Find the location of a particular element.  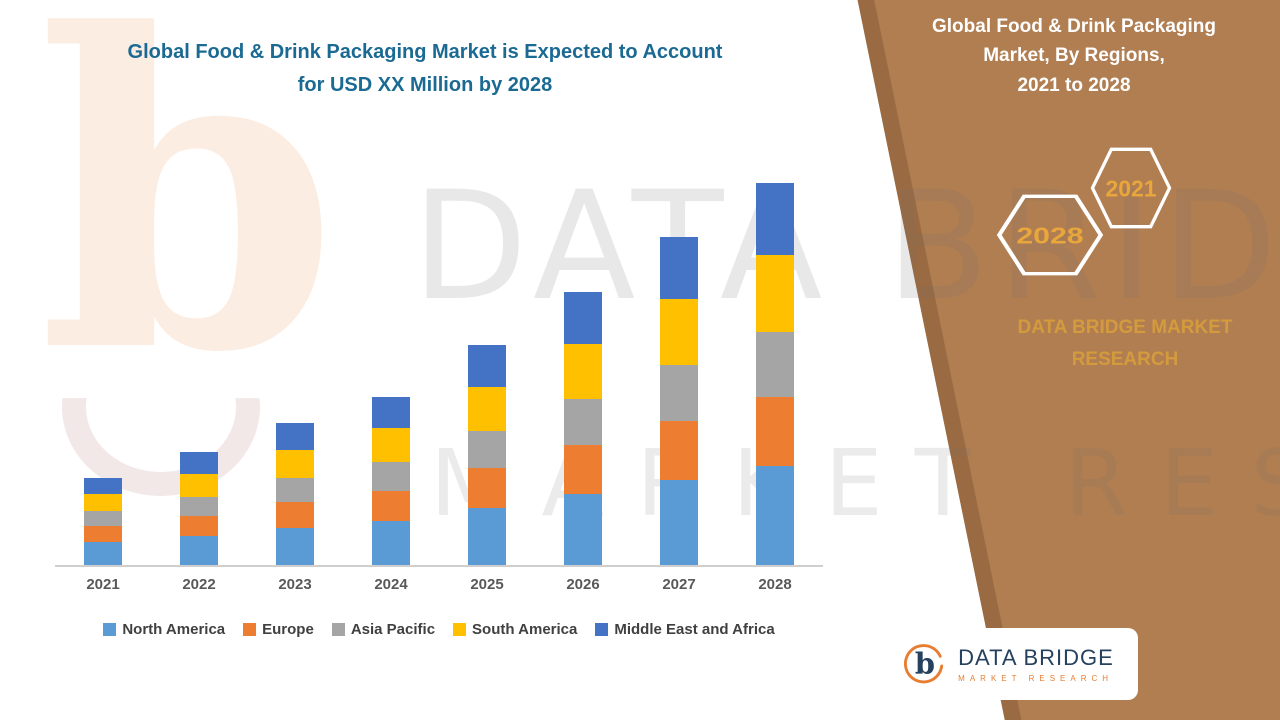

bar-segment-2027-asia-pacific is located at coordinates (679, 393).